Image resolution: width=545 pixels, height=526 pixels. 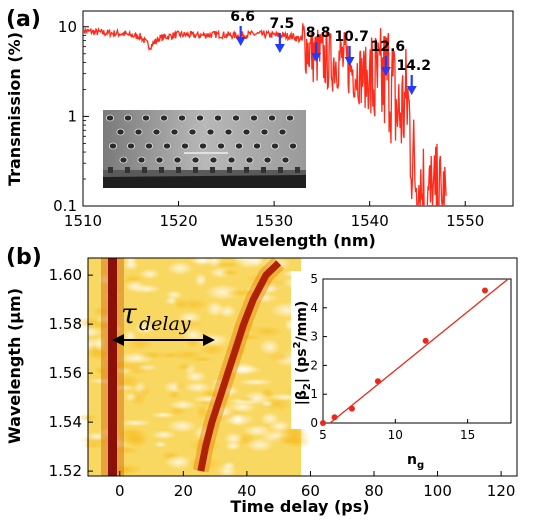 What do you see at coordinates (351, 47) in the screenshot?
I see `group-index-arrow: 10.7` at bounding box center [351, 47].